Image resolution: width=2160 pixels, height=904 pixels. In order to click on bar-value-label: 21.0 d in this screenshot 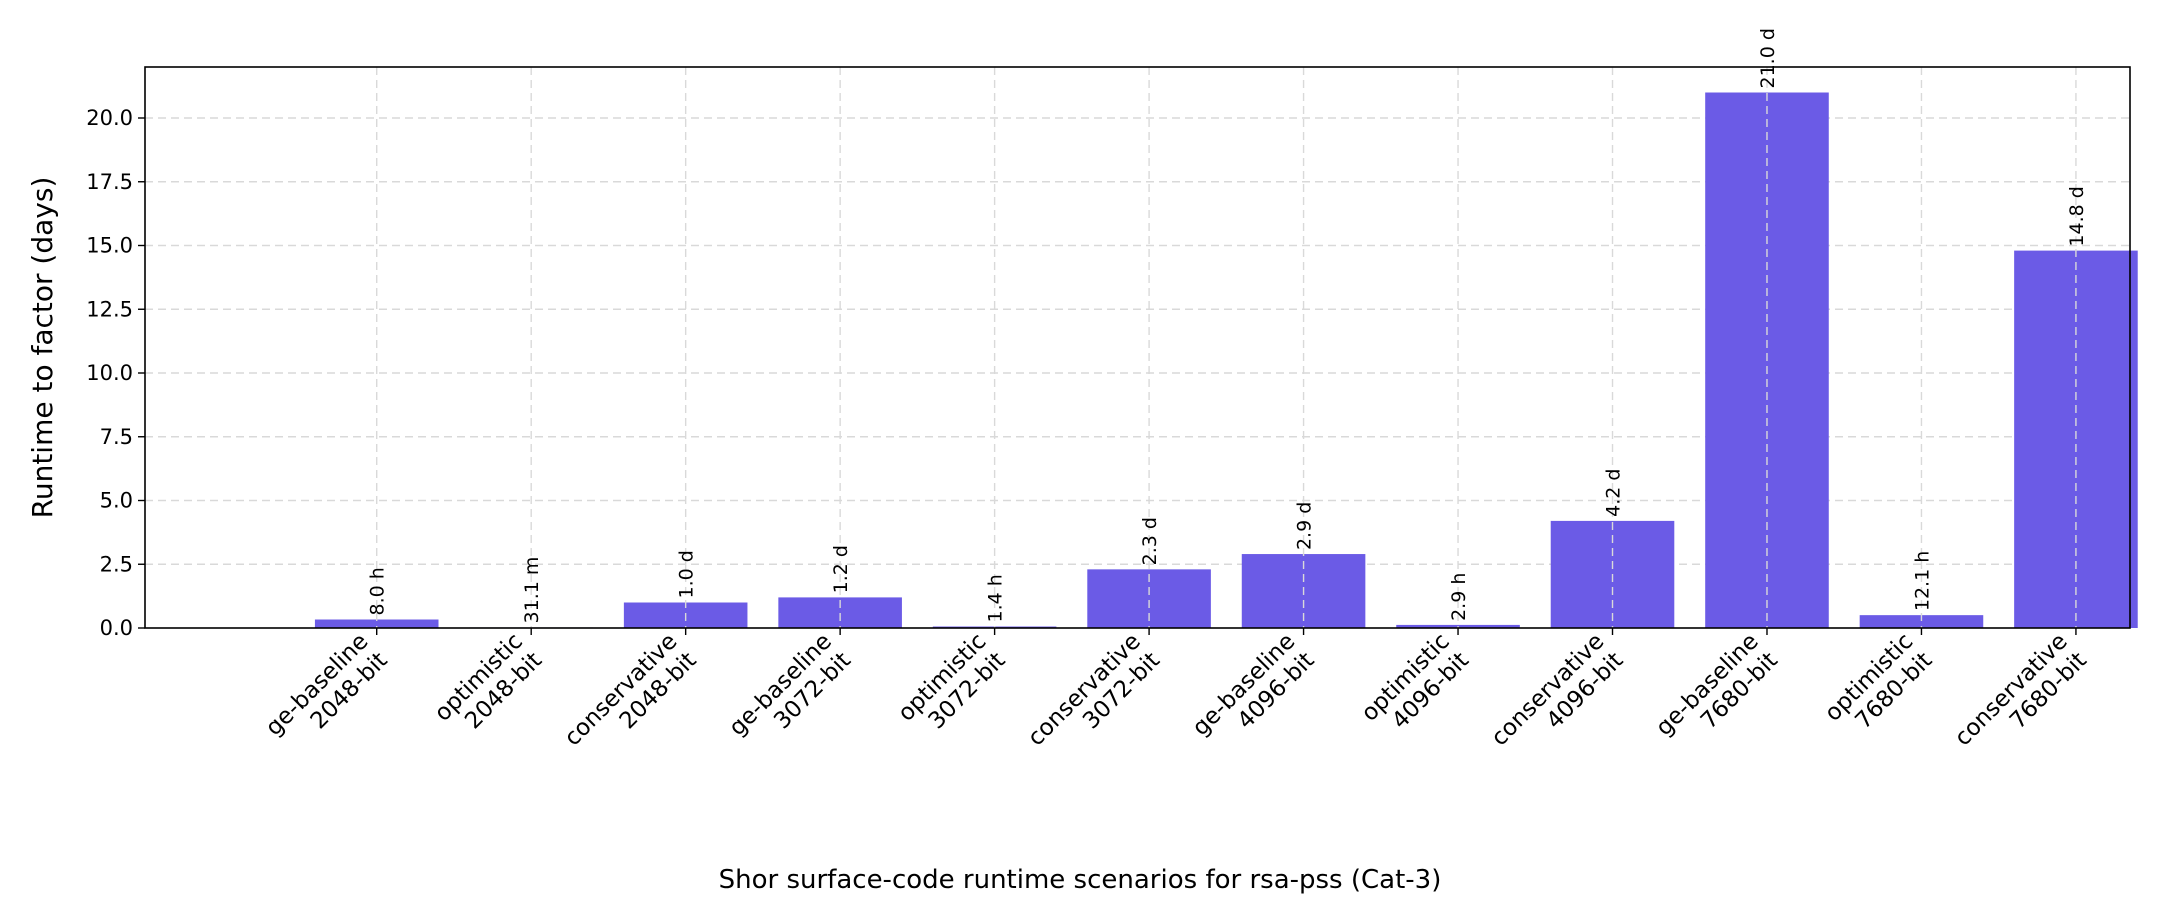, I will do `click(1768, 58)`.